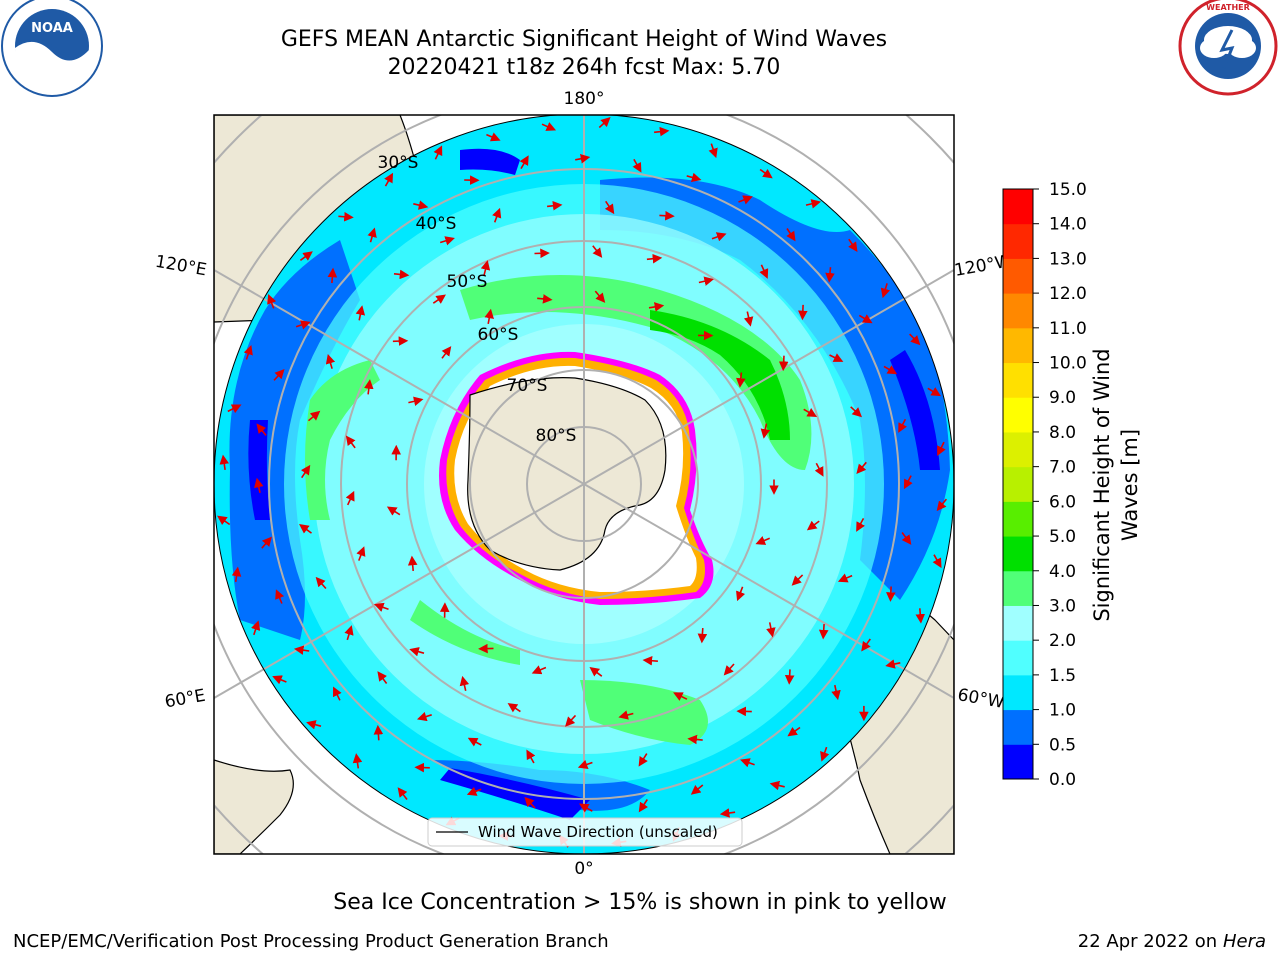  I want to click on latitude-labels: 30°S 40°S 50°S 60°S 70°S 80°S, so click(477, 299).